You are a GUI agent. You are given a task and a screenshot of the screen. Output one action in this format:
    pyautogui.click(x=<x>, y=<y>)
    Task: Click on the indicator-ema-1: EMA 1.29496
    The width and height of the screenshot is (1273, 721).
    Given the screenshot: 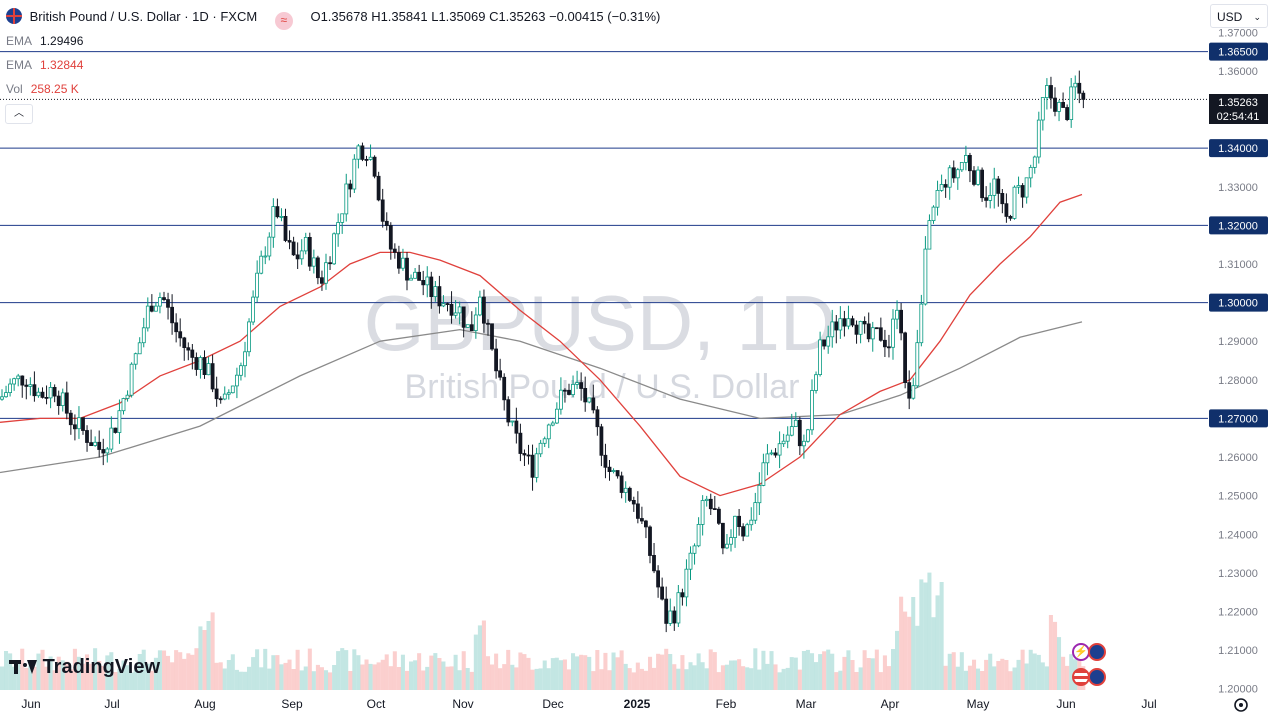 What is the action you would take?
    pyautogui.click(x=45, y=41)
    